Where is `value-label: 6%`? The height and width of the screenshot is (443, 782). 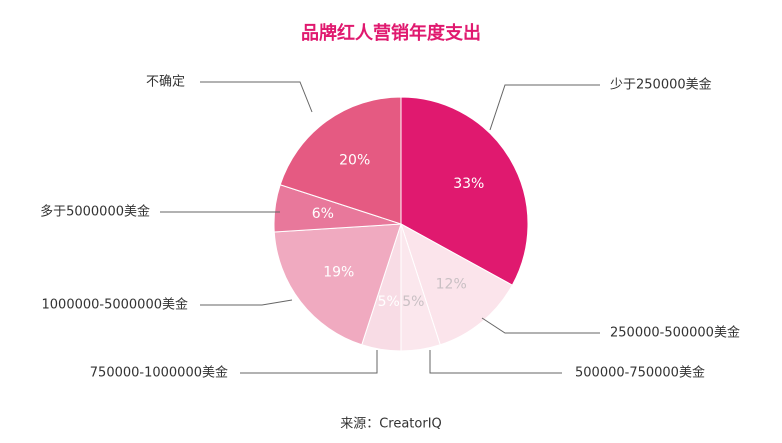
value-label: 6% is located at coordinates (323, 214).